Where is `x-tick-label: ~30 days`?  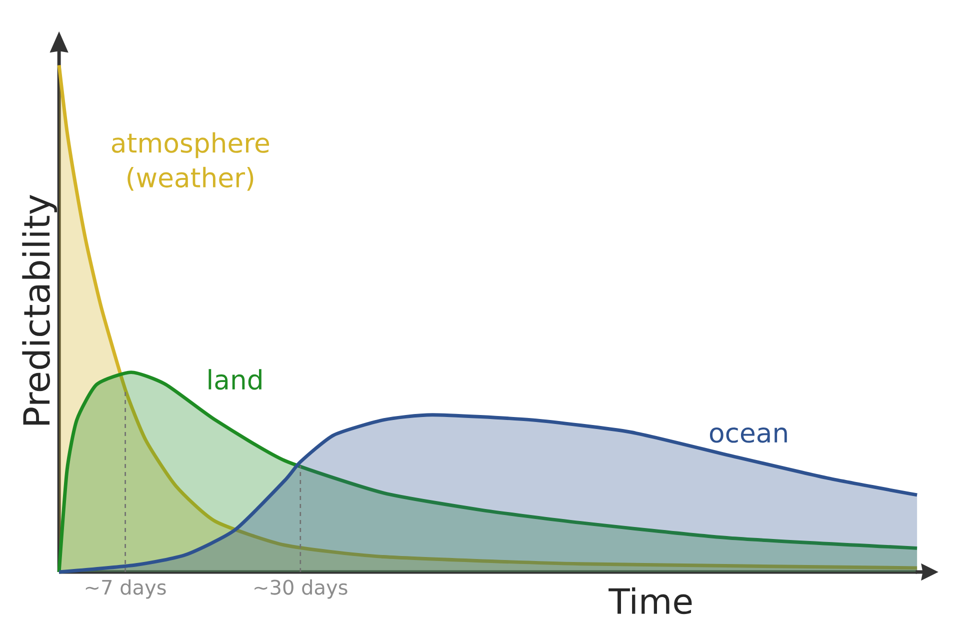 x-tick-label: ~30 days is located at coordinates (301, 589).